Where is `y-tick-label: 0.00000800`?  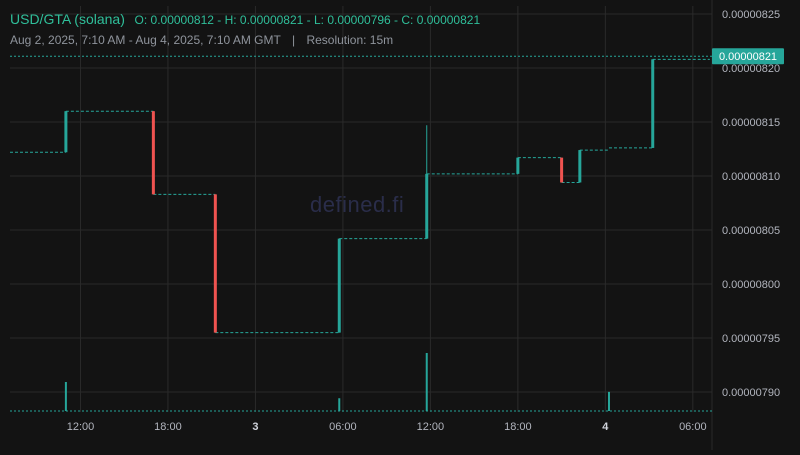
y-tick-label: 0.00000800 is located at coordinates (751, 285).